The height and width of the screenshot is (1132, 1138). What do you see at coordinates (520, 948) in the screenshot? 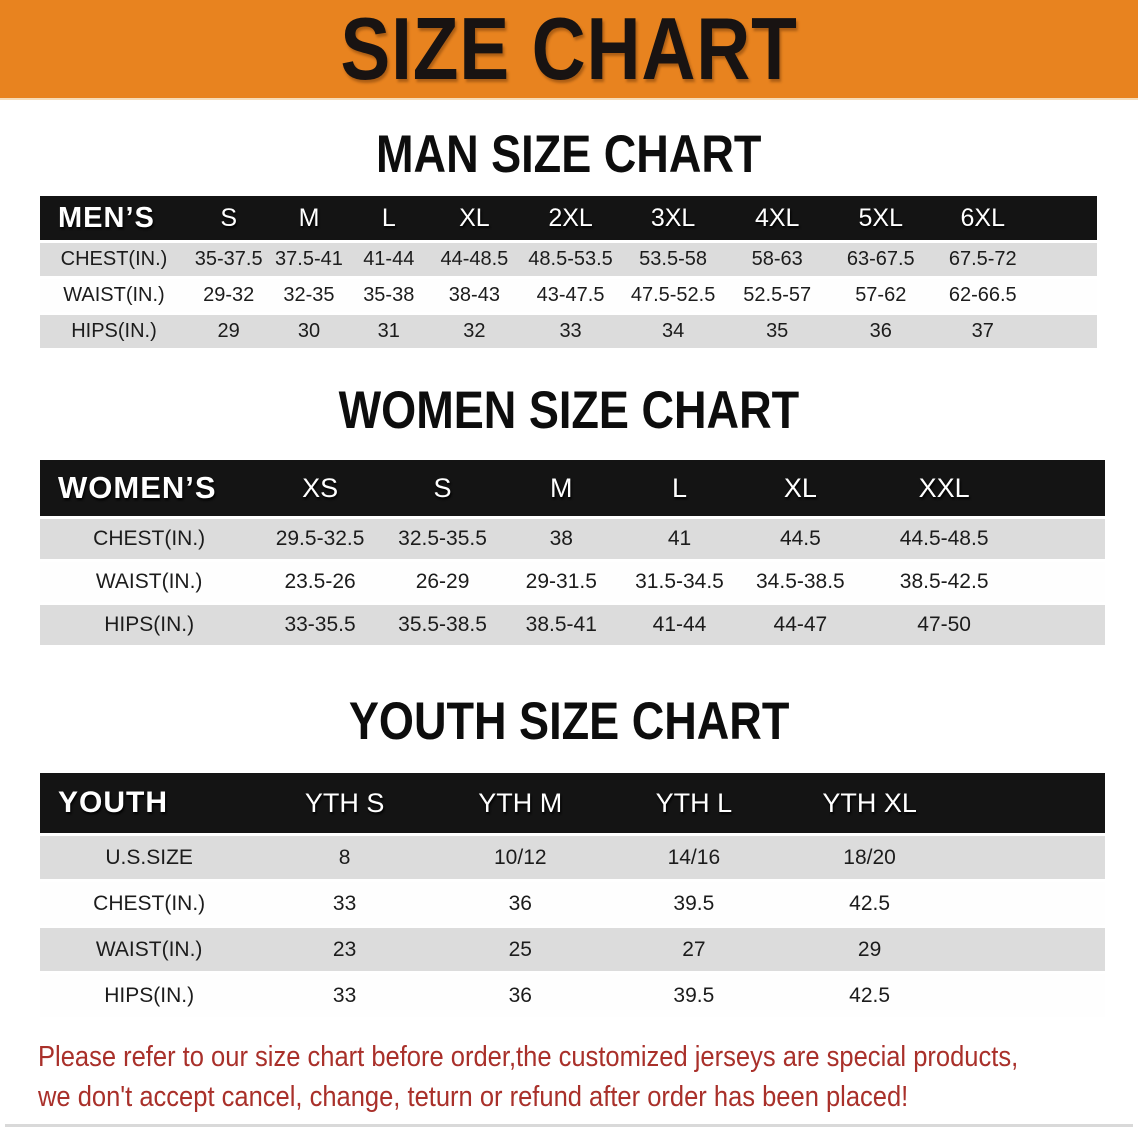
I see `size-value: 25` at bounding box center [520, 948].